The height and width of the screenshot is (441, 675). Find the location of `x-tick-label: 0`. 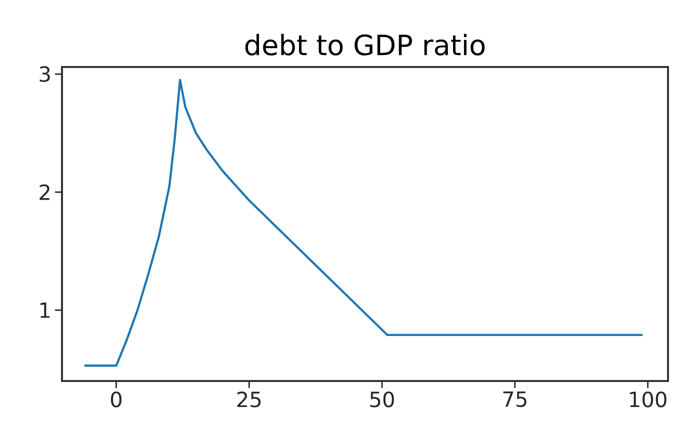

x-tick-label: 0 is located at coordinates (116, 400).